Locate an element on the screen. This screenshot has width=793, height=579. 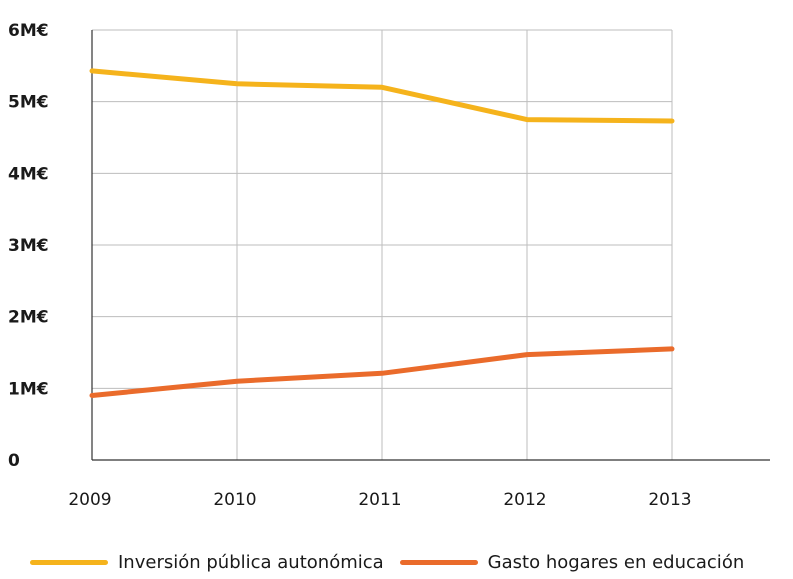
y-tick-label: 1M€ is located at coordinates (28, 389).